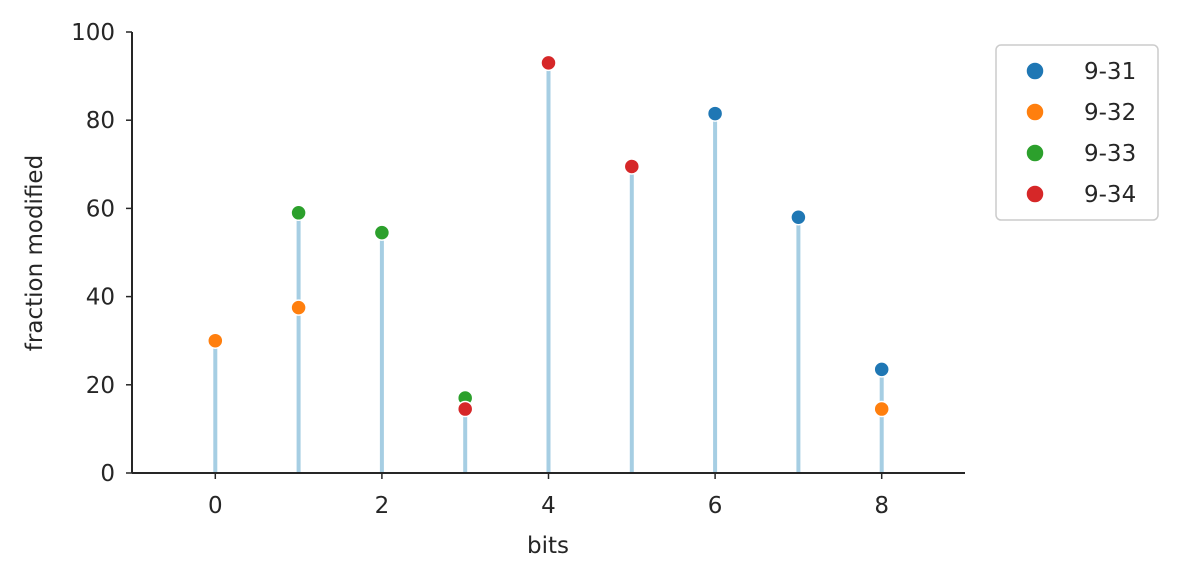  Describe the element at coordinates (100, 209) in the screenshot. I see `y-tick-label: 60` at that location.